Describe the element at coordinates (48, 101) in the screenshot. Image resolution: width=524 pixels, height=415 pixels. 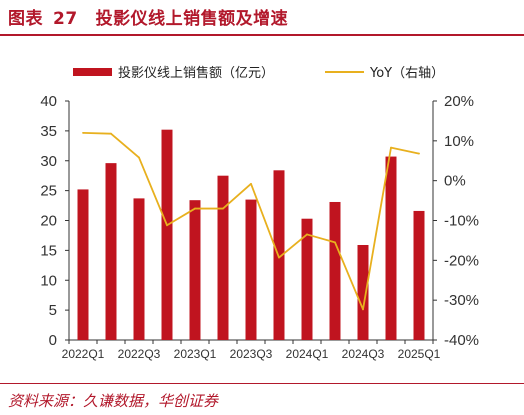
I see `left-axis-tick-label: 40` at that location.